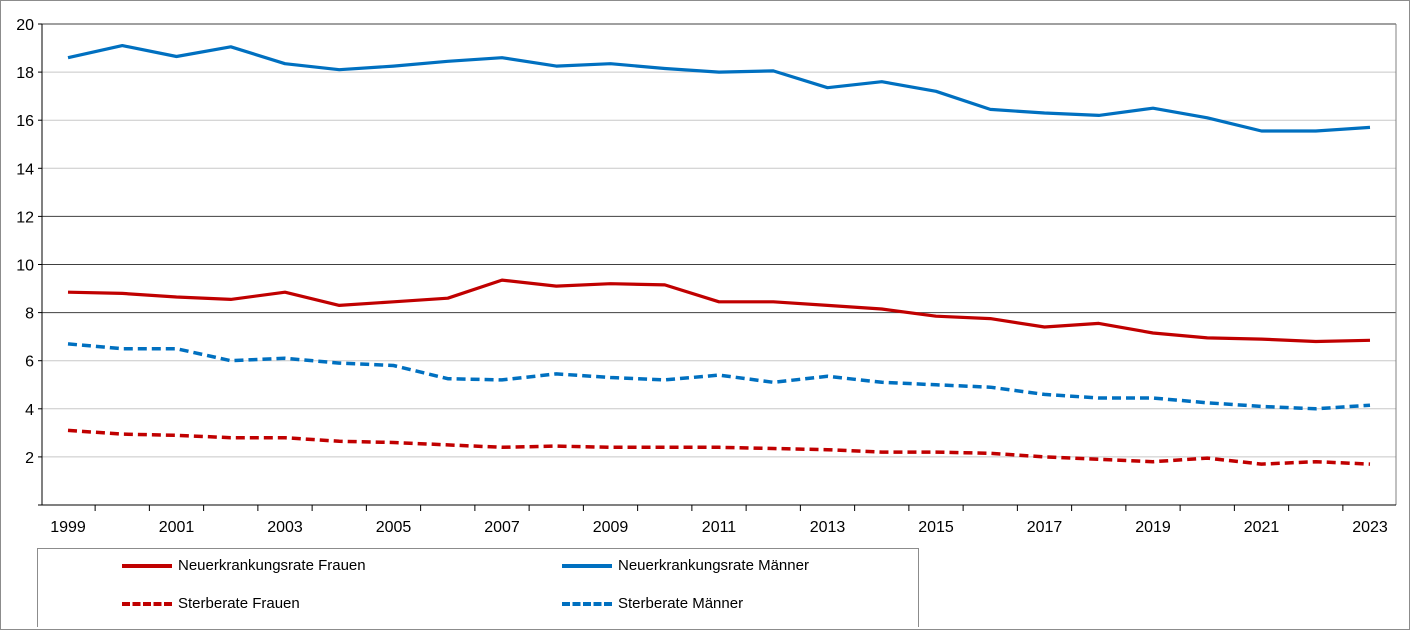  What do you see at coordinates (394, 527) in the screenshot?
I see `x-tick-label-2005: 2005` at bounding box center [394, 527].